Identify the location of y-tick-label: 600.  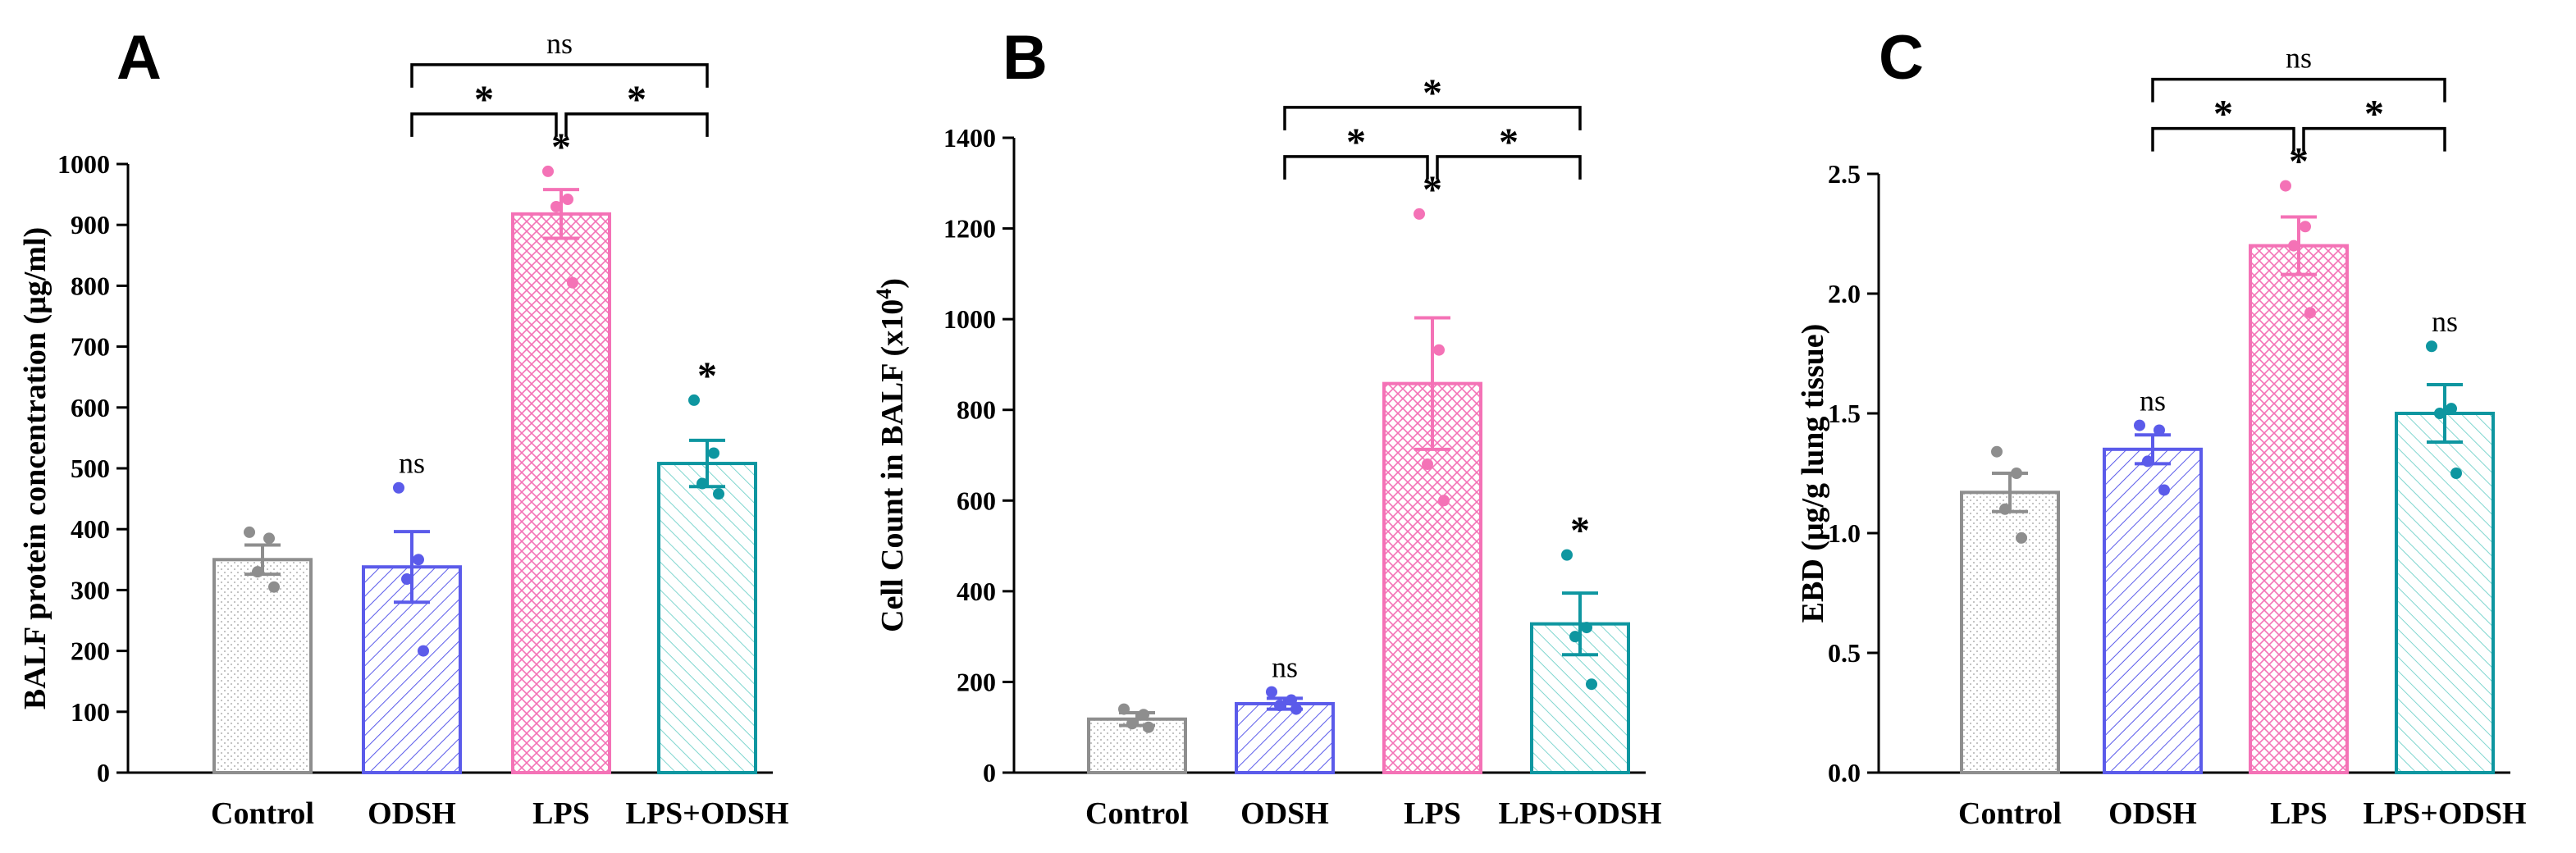
(976, 500).